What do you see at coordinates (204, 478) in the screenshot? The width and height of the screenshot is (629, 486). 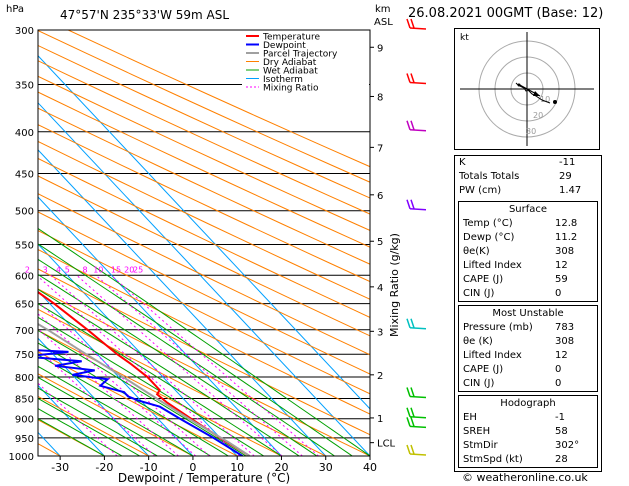 I see `x-axis-label: Dewpoint / Temperature (°C)` at bounding box center [204, 478].